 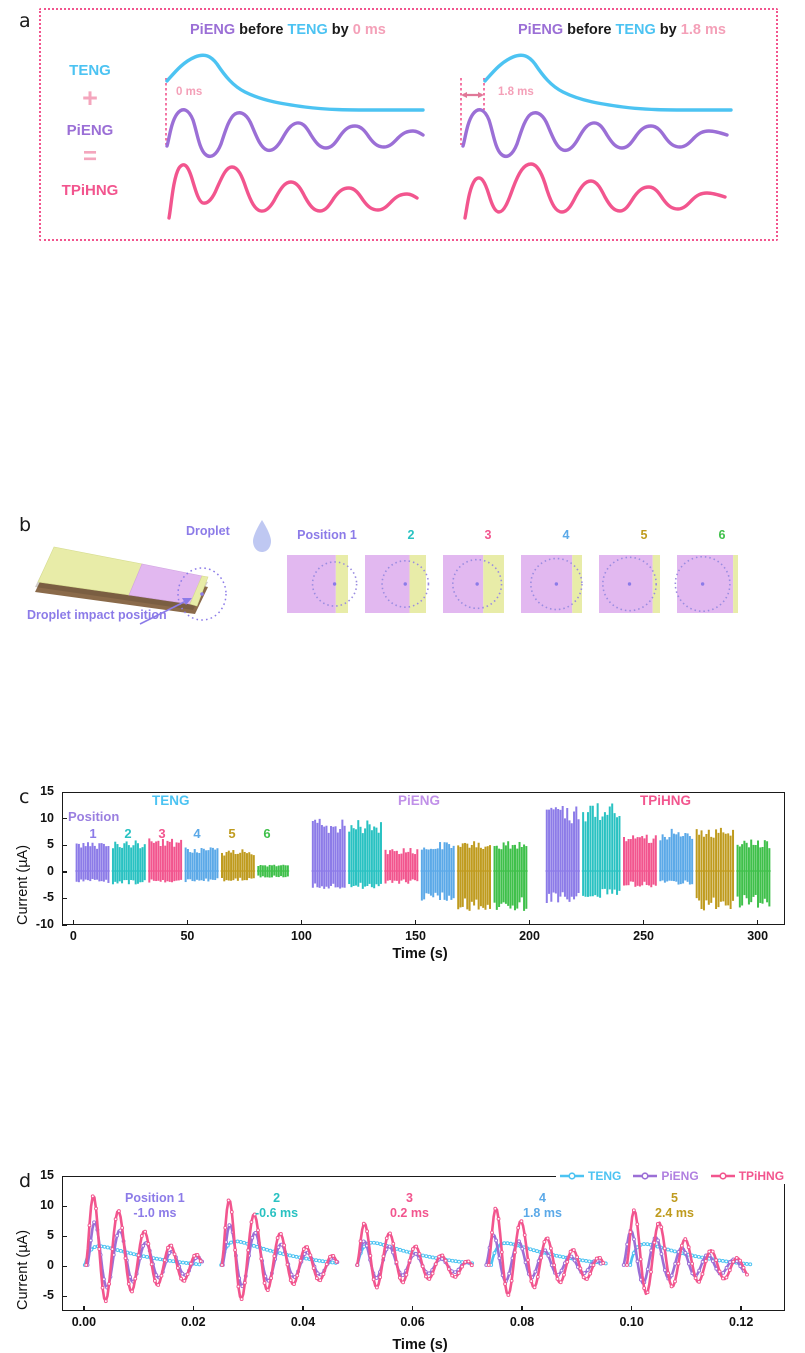 I want to click on cell-center-dot, so click(x=334, y=584).